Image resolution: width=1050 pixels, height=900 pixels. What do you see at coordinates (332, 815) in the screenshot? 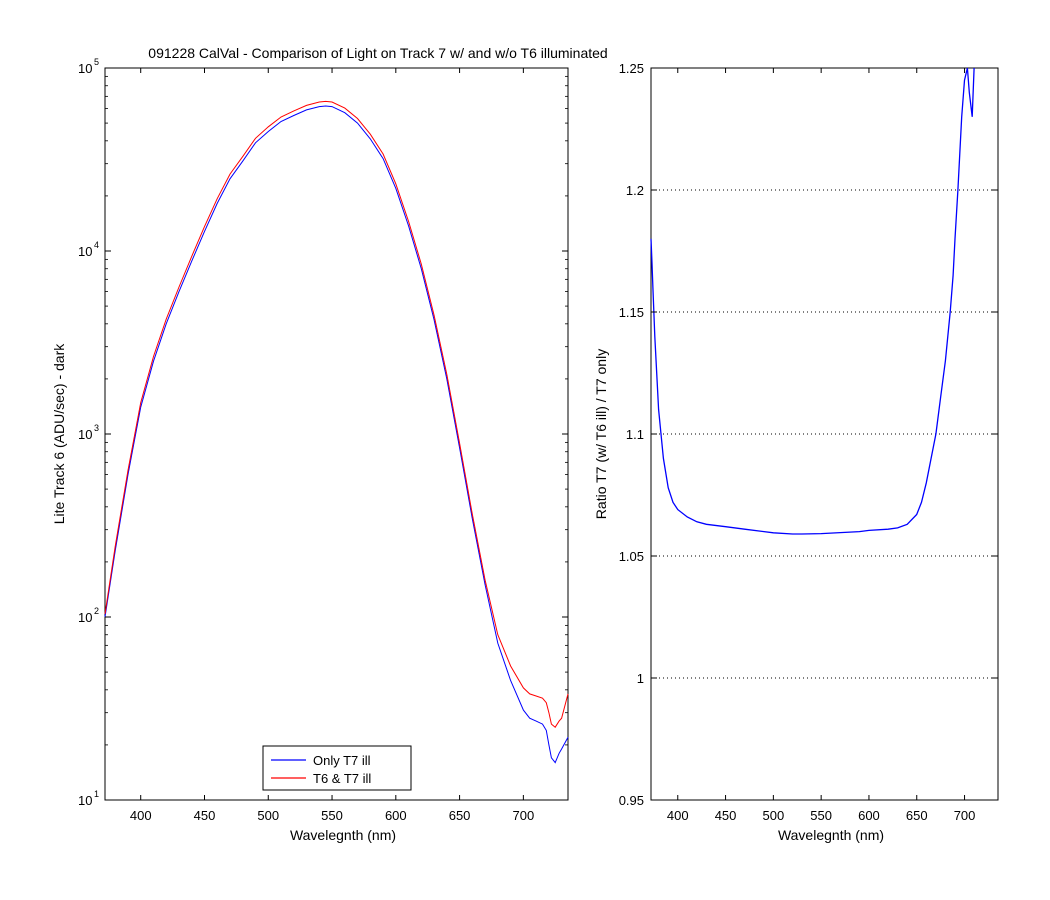
I see `left-x-tick-label: 550` at bounding box center [332, 815].